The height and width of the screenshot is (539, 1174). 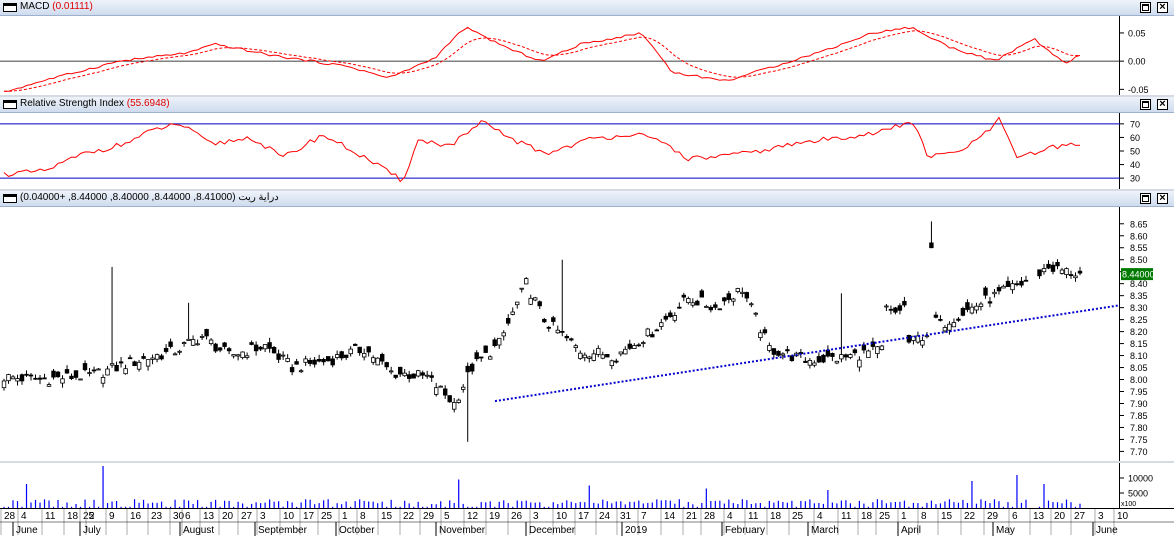 I want to click on day-label: 24, so click(x=605, y=516).